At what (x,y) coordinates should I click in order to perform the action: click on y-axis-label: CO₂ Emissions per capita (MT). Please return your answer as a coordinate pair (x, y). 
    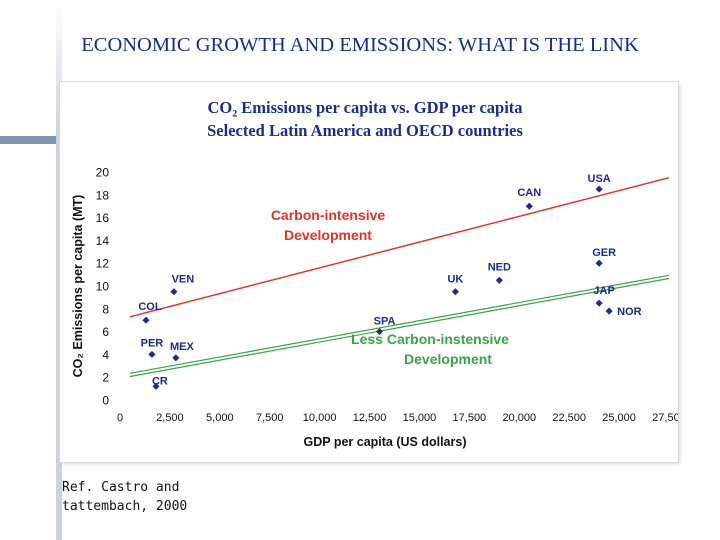
    Looking at the image, I should click on (78, 286).